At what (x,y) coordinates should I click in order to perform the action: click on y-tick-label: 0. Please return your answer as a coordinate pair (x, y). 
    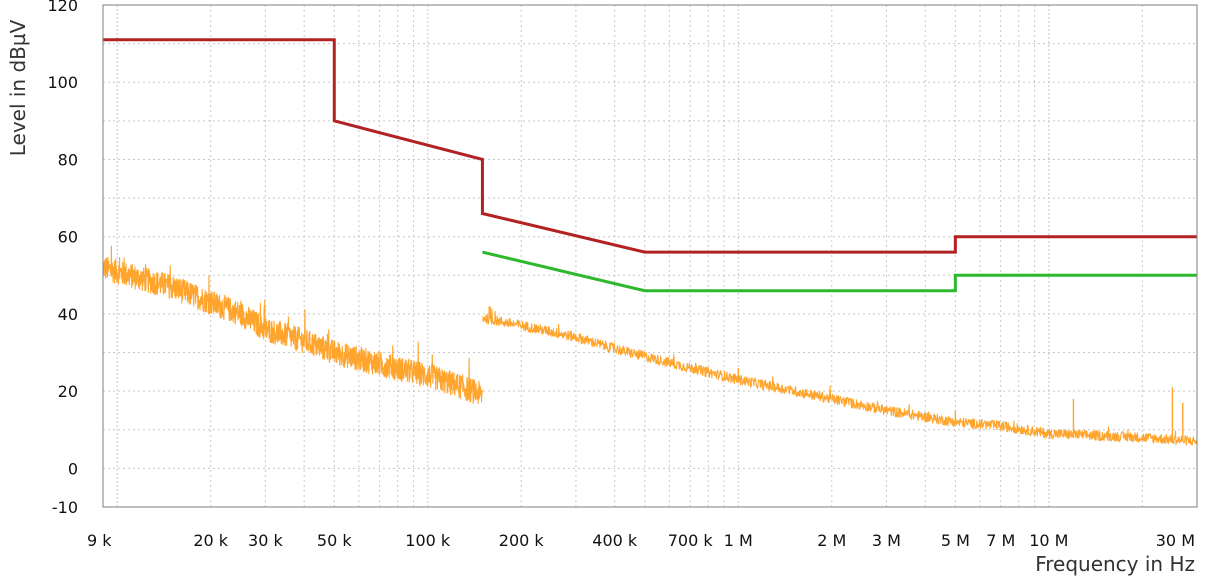
    Looking at the image, I should click on (73, 468).